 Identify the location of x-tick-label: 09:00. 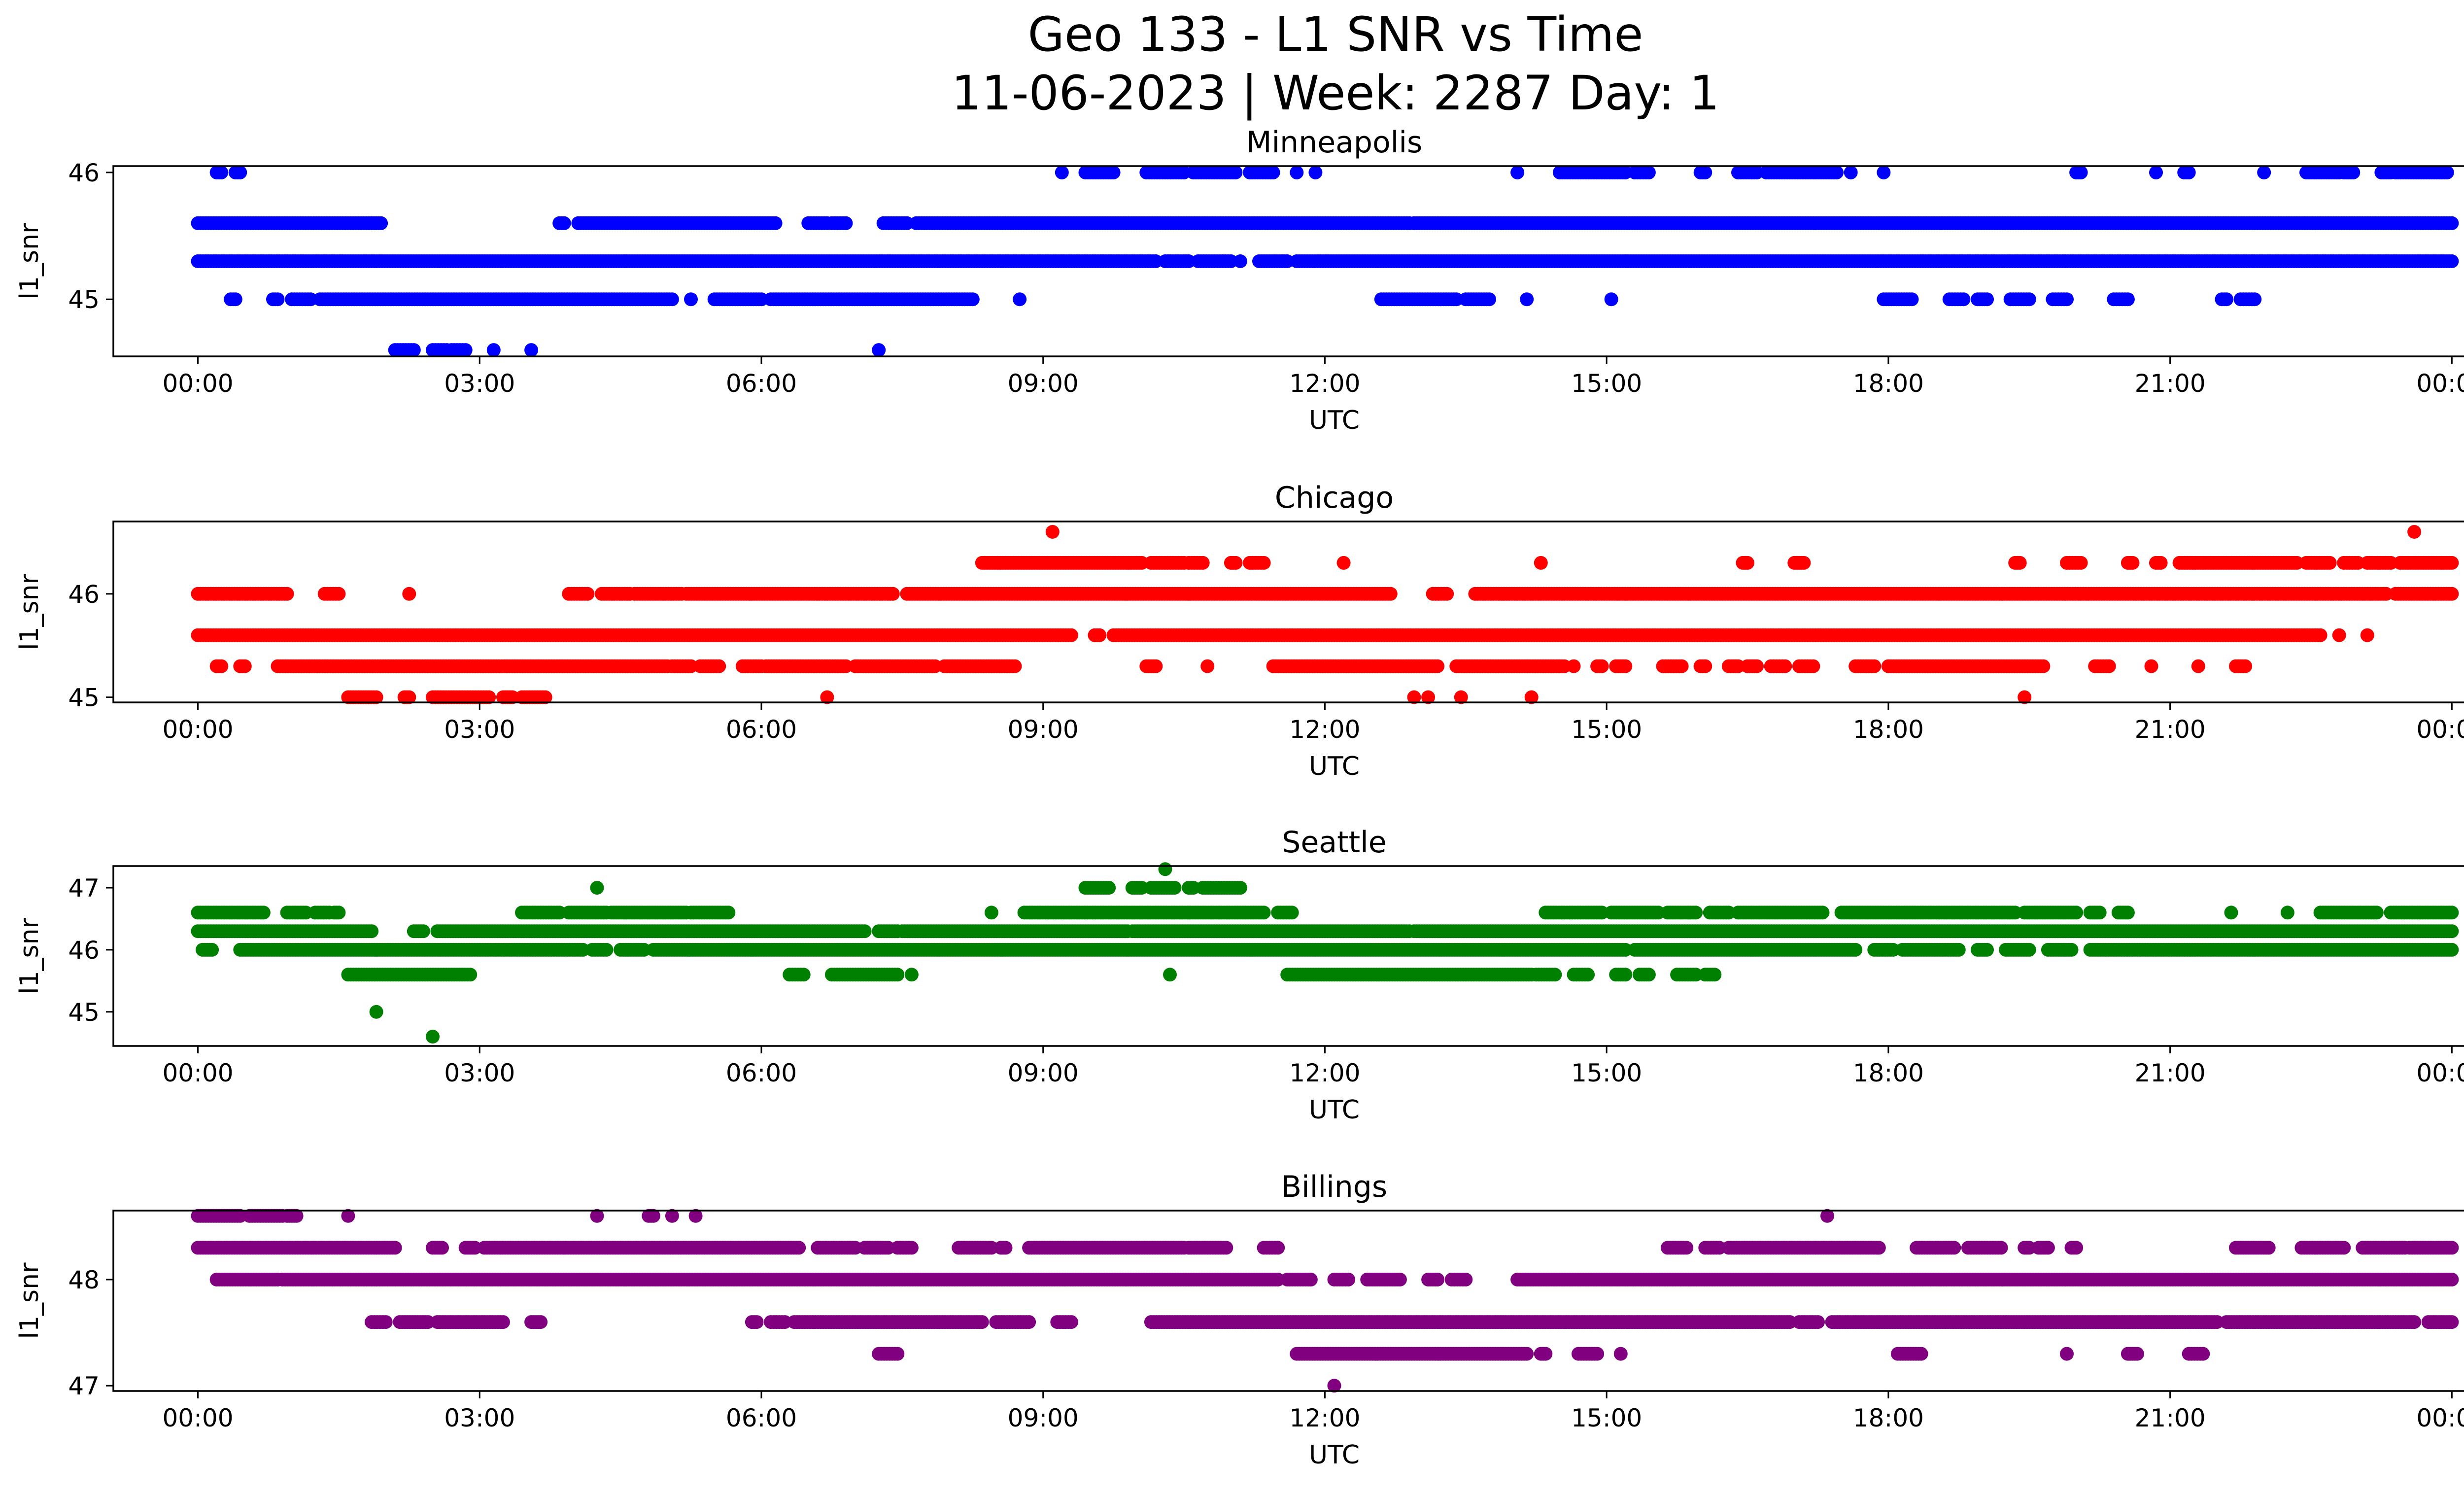
(1043, 383).